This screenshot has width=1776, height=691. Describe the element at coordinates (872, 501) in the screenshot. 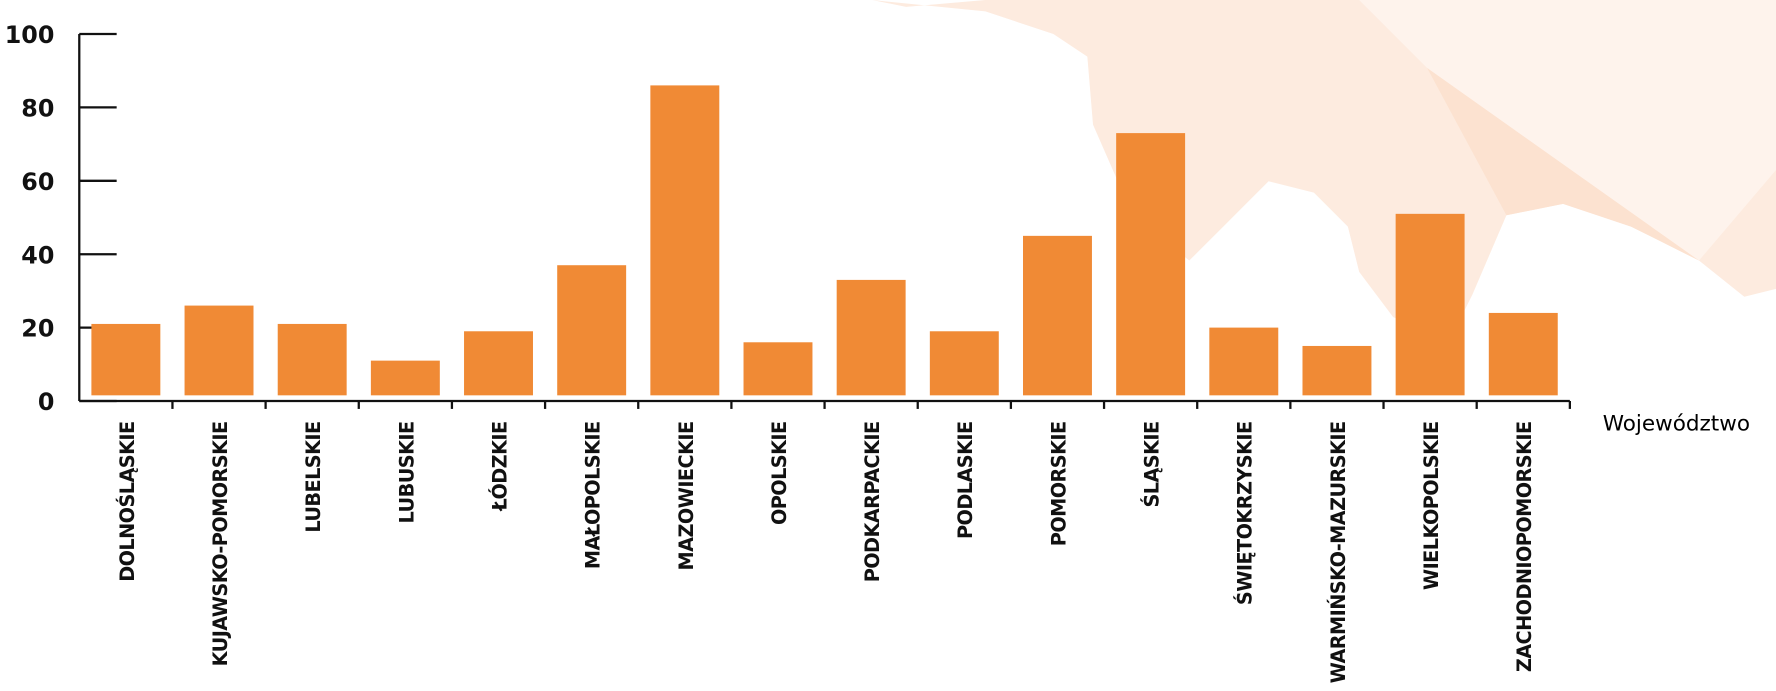

I see `x-tick-label: PODKARPACKIE` at that location.